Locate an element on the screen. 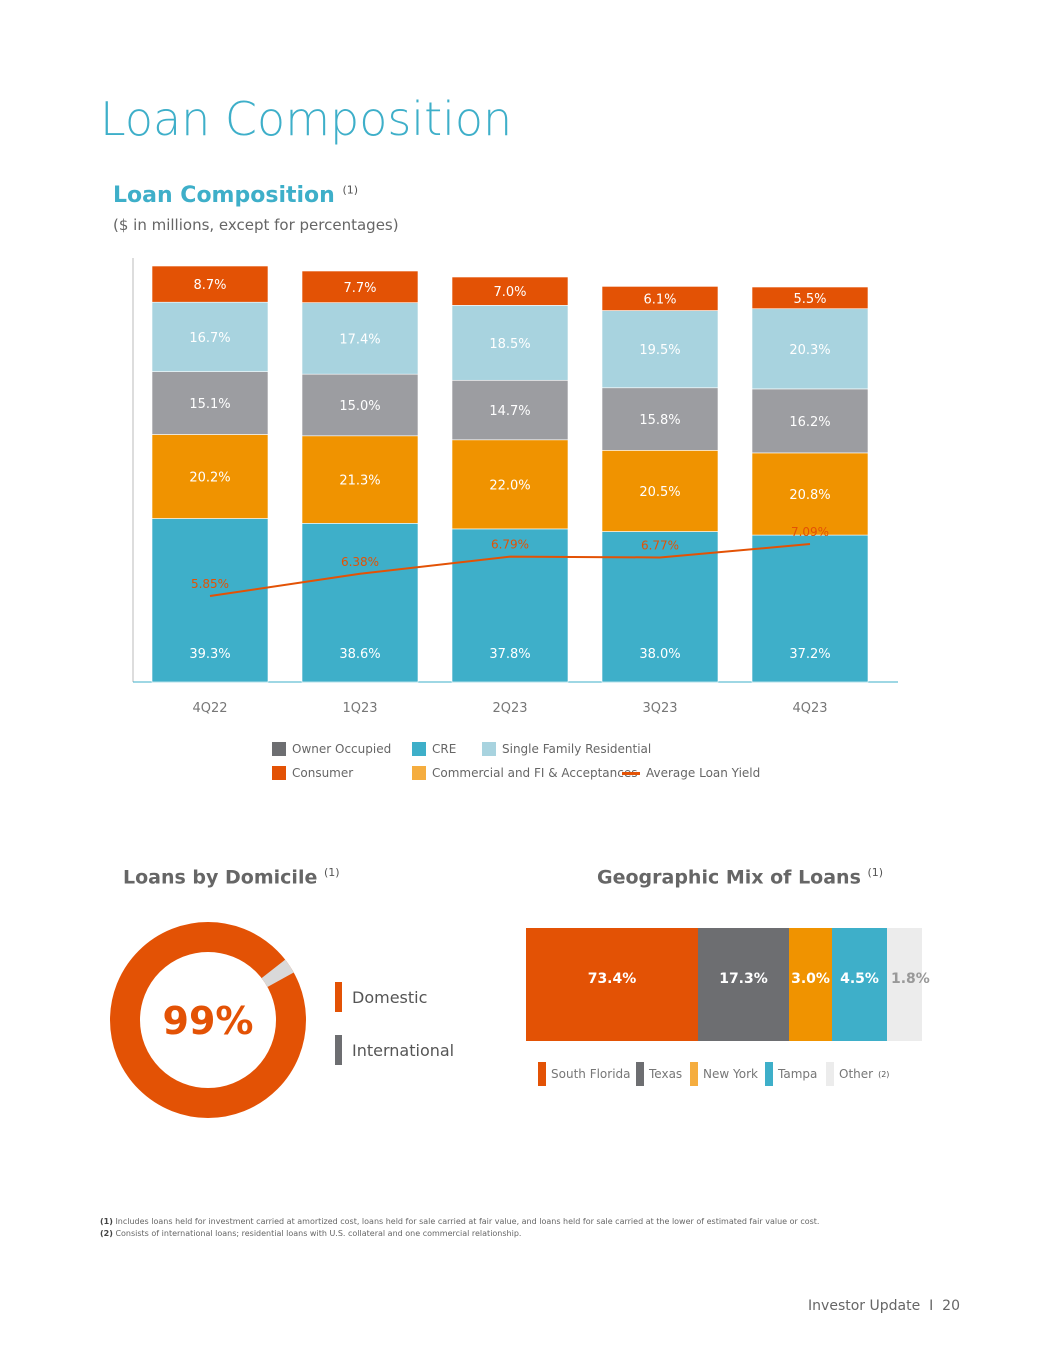 The image size is (1055, 1365). data-label: 37.8% is located at coordinates (509, 654).